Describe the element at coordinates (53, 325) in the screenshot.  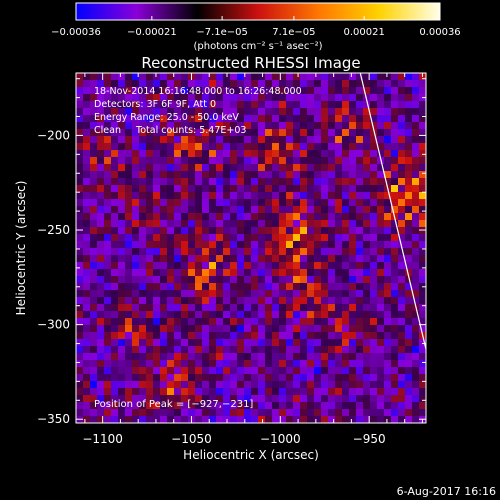
I see `y-tick-label: −300` at that location.